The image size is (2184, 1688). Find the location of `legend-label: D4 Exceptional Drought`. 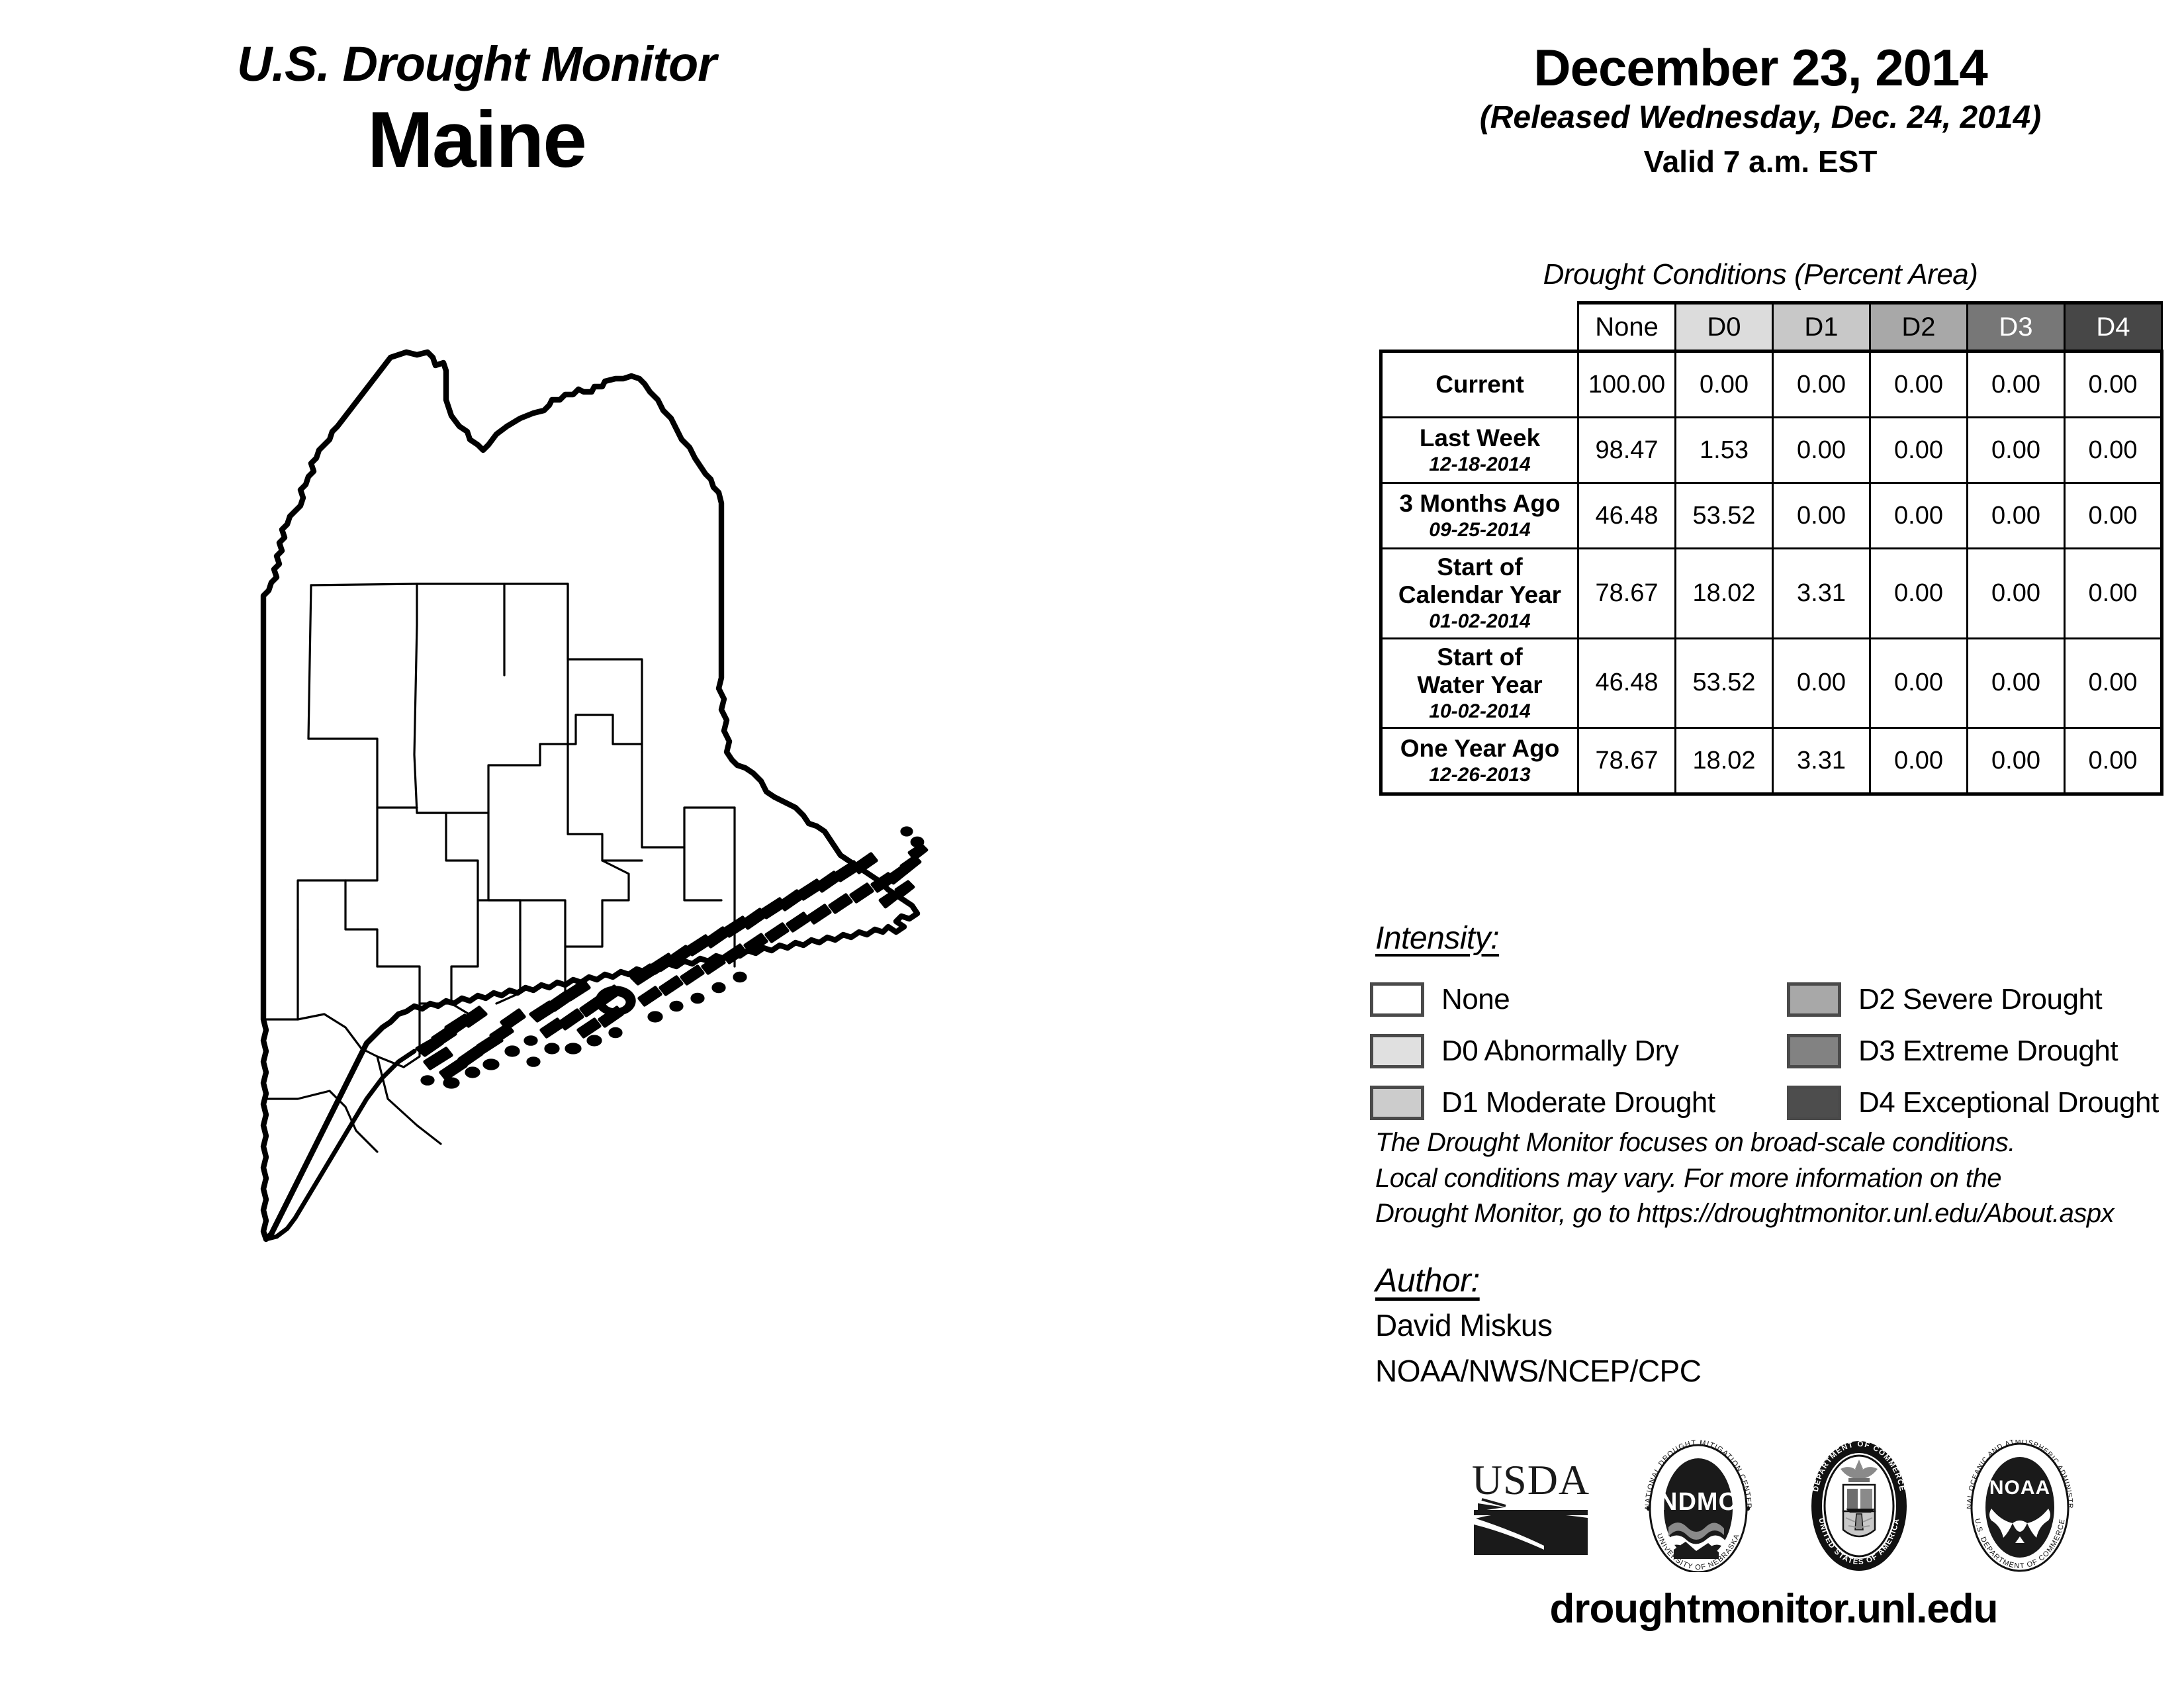

legend-label: D4 Exceptional Drought is located at coordinates (2008, 1102).